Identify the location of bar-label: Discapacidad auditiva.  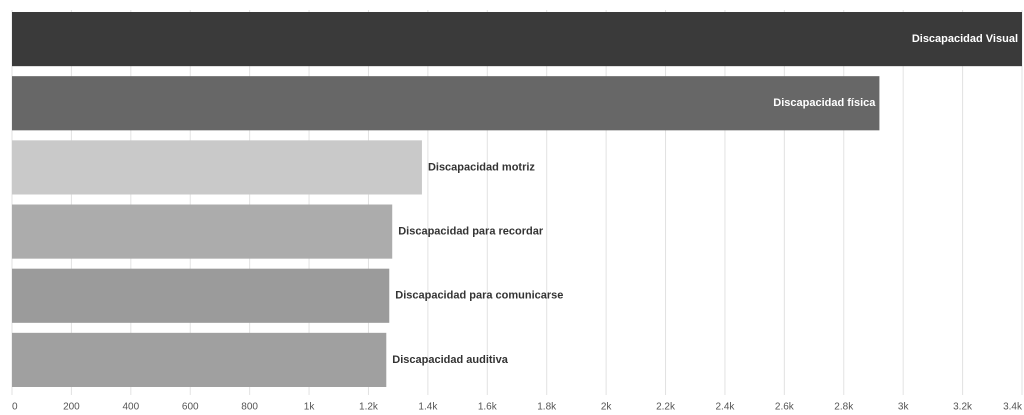
(450, 360).